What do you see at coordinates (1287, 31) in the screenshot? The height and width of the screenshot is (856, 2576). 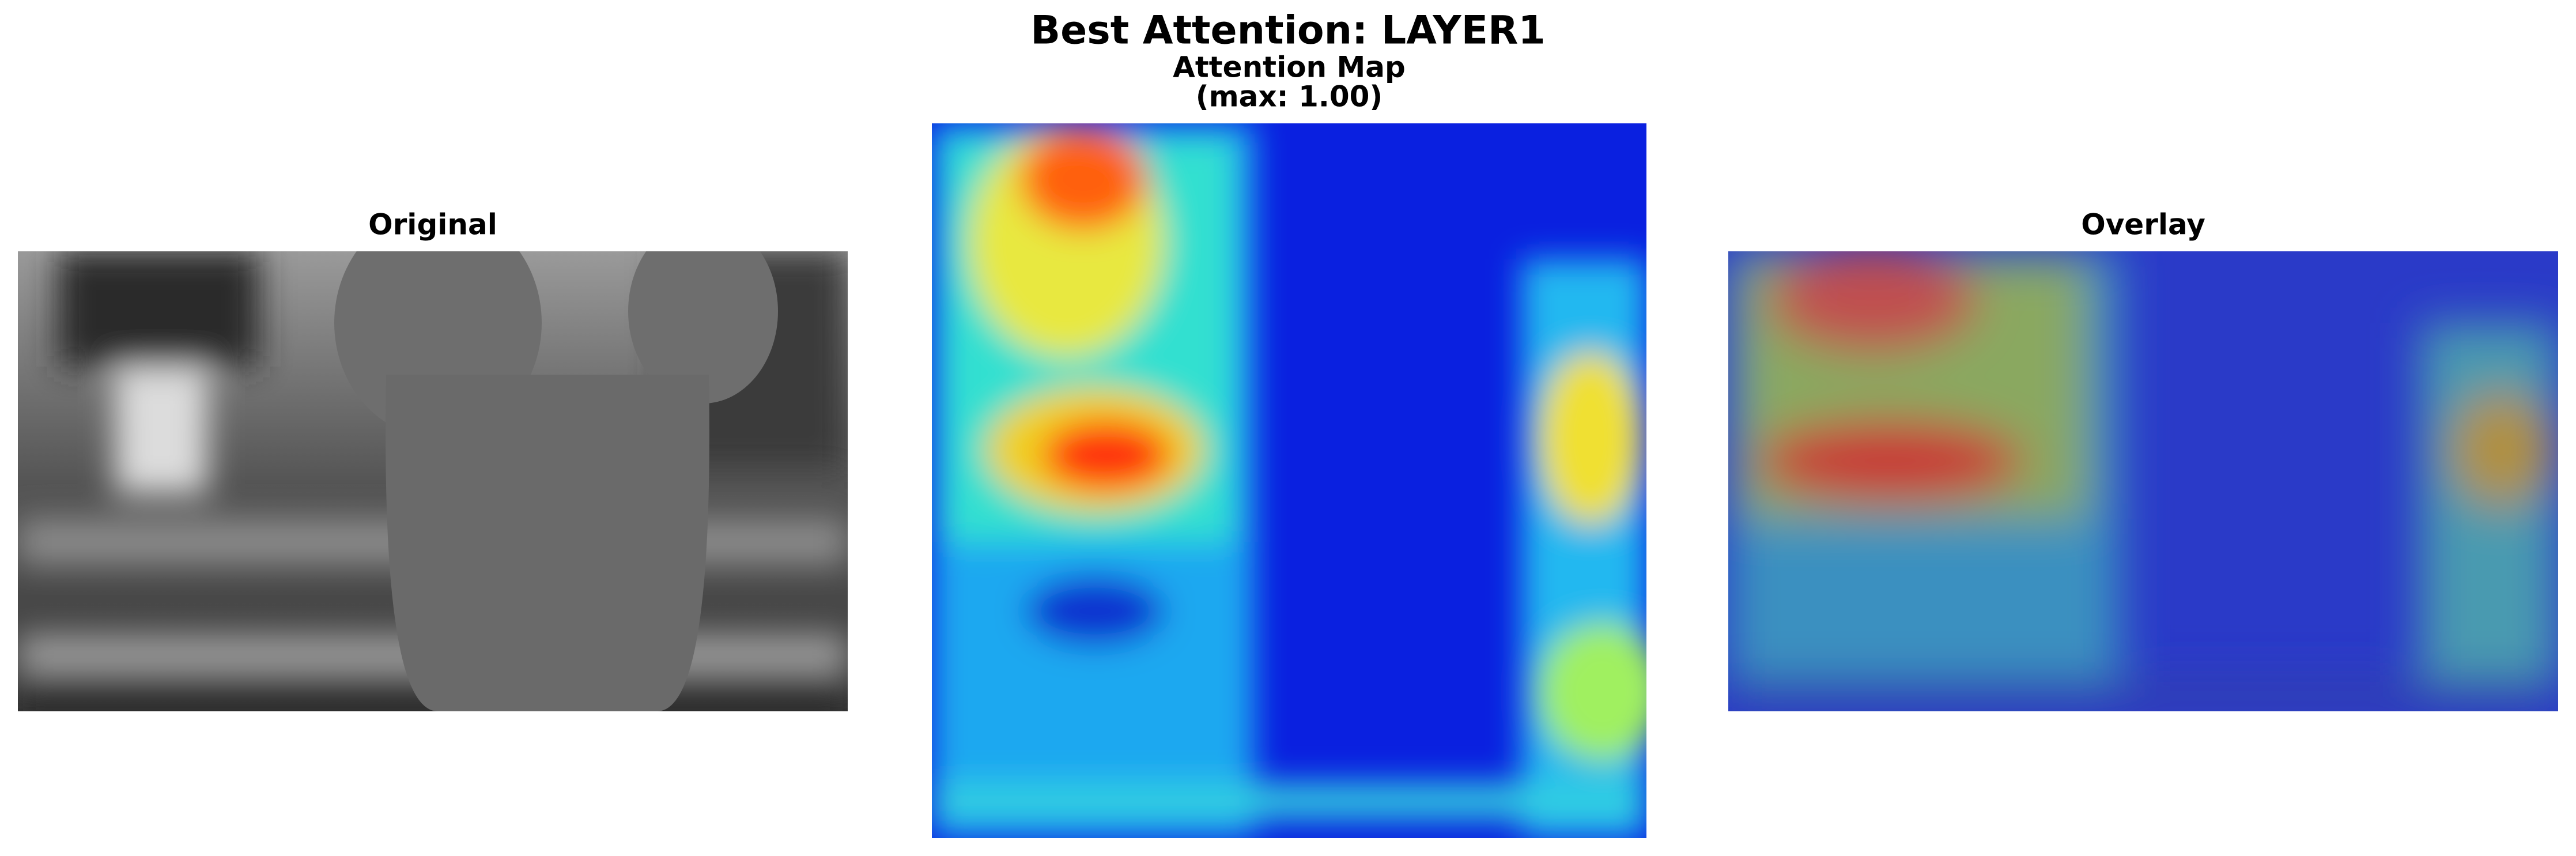 I see `figure-title: Best Attention: LAYER1` at bounding box center [1287, 31].